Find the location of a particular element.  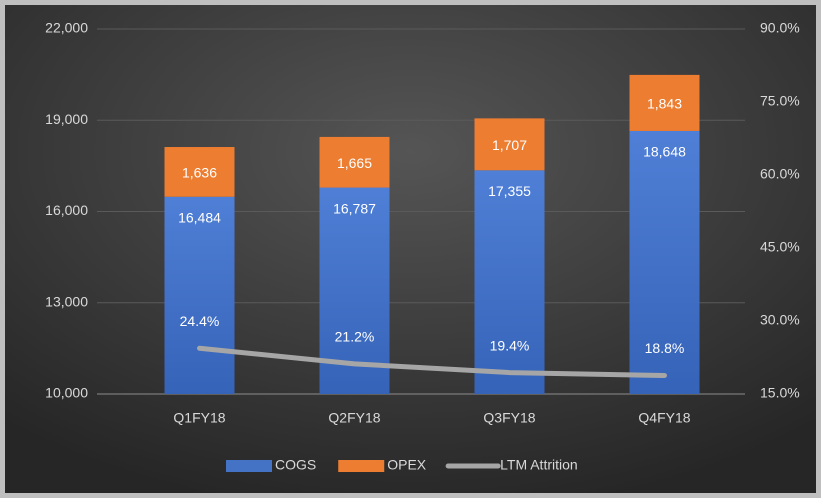

legend-label: COGS is located at coordinates (295, 465).